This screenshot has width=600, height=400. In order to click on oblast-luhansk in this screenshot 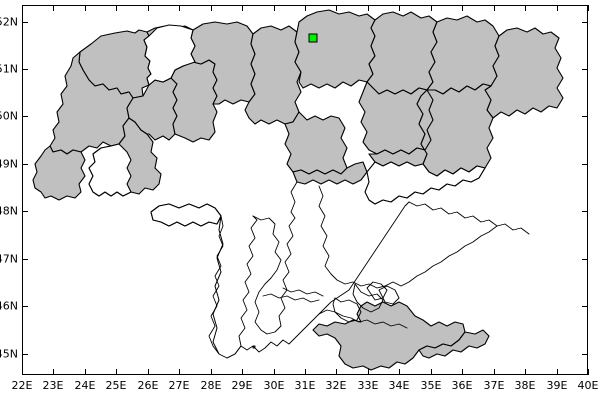, I will do `click(524, 73)`.